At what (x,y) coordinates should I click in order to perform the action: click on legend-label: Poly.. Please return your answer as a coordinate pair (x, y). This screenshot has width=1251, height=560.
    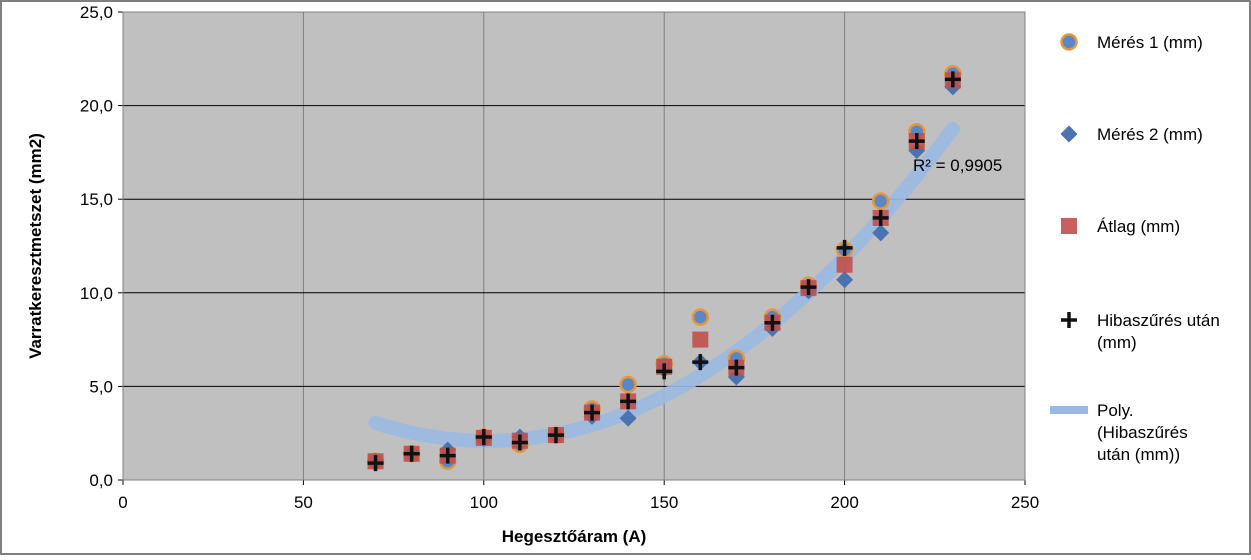
    Looking at the image, I should click on (1115, 410).